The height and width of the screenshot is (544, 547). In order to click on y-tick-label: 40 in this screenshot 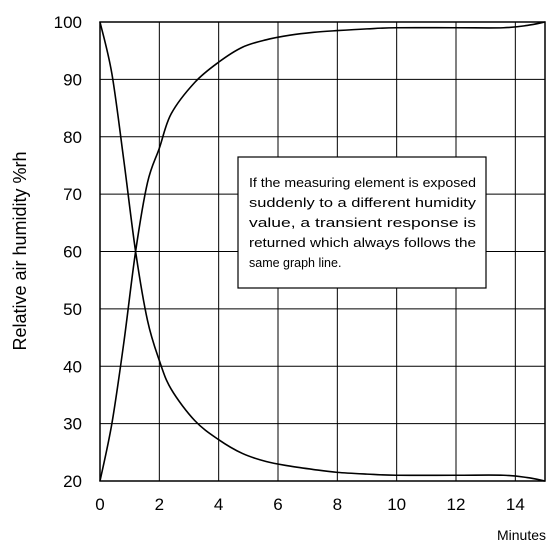, I will do `click(72, 366)`.